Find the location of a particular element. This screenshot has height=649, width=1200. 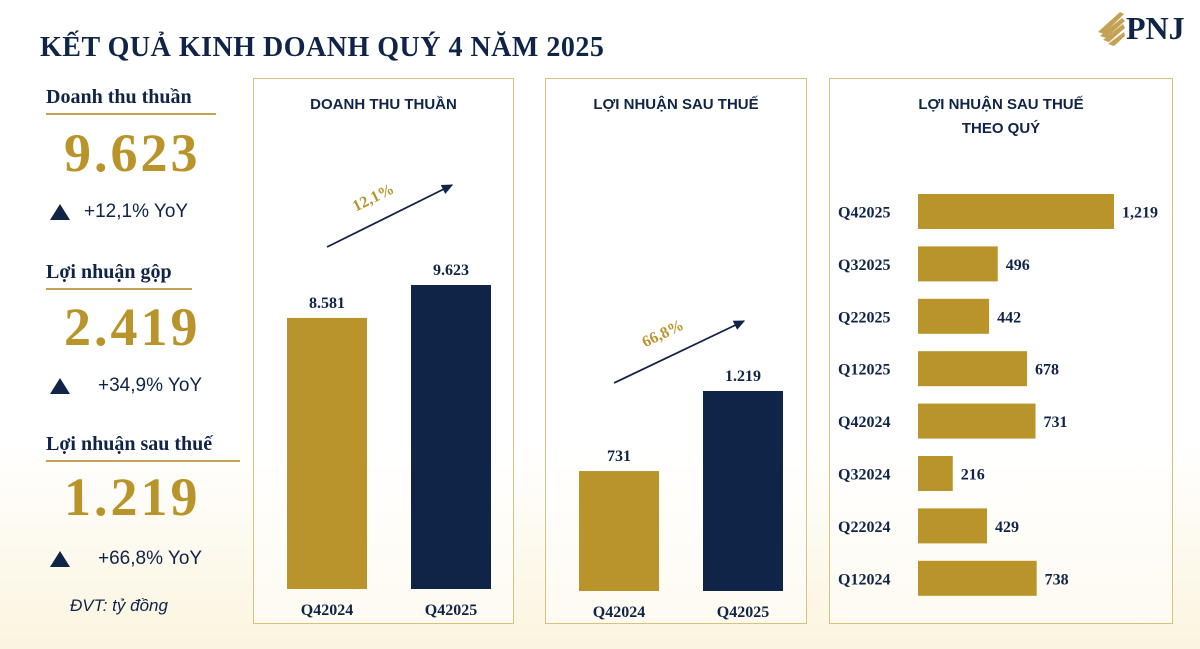

bar-value-label: 496 is located at coordinates (1018, 265).